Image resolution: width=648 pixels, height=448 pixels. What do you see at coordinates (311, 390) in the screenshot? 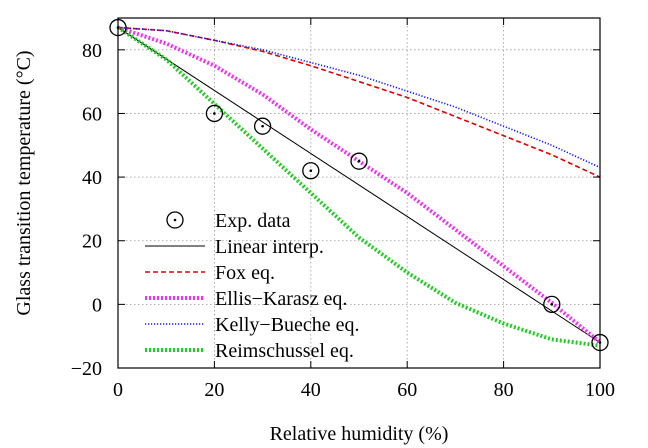
I see `x-tick-label: 40` at bounding box center [311, 390].